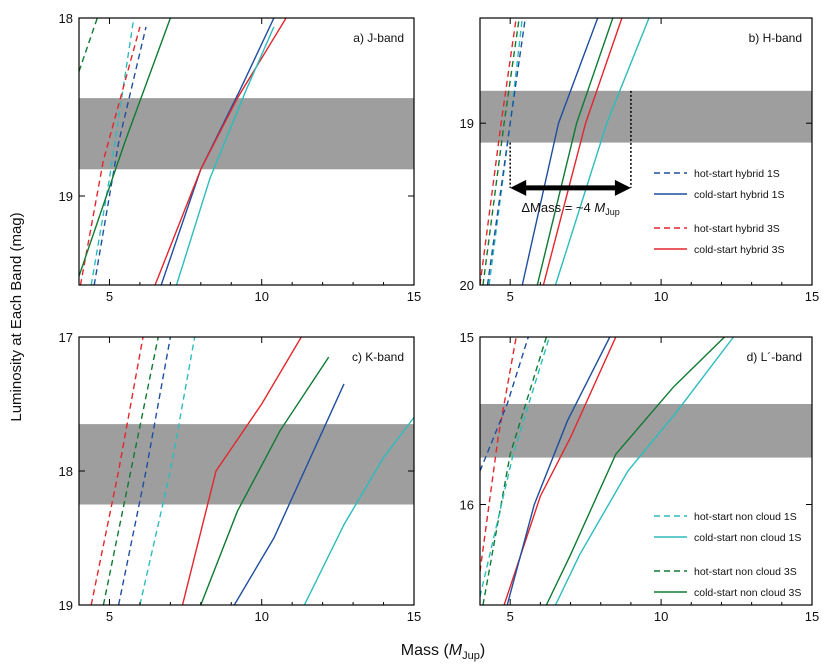  I want to click on observed-band-a, so click(246, 134).